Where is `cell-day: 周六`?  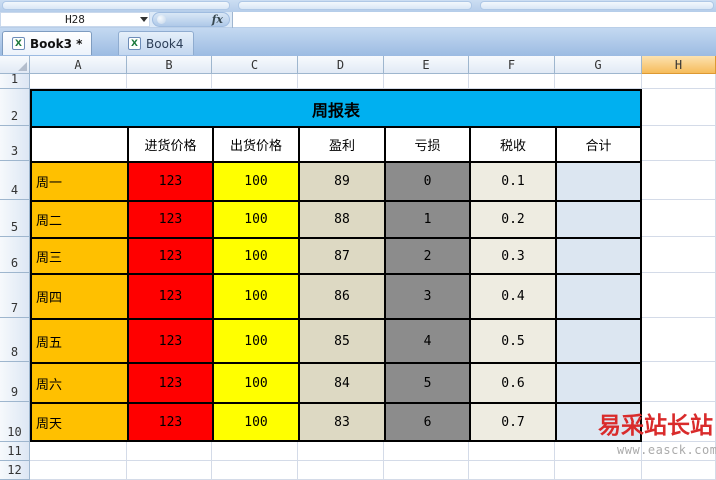 cell-day: 周六 is located at coordinates (78, 382).